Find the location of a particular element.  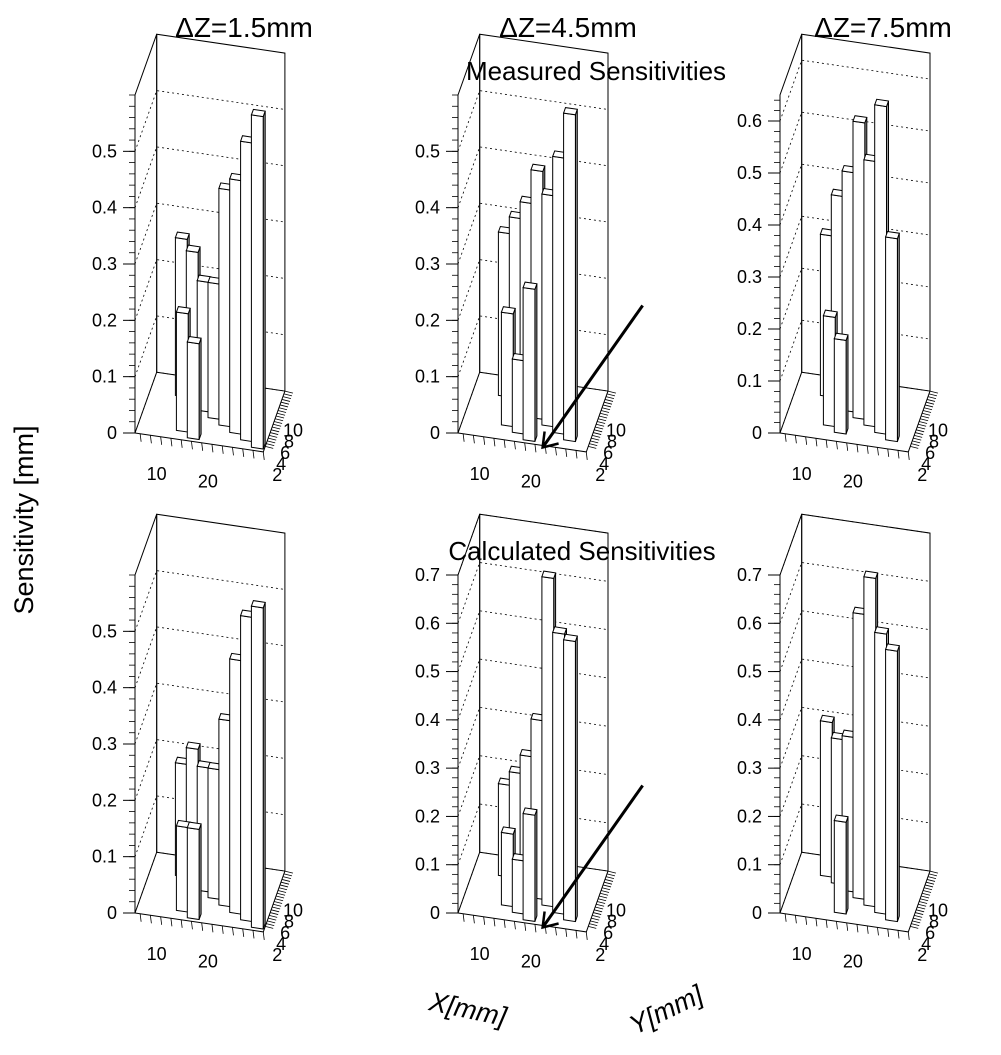

z-tick-label: 0.5 is located at coordinates (427, 151).